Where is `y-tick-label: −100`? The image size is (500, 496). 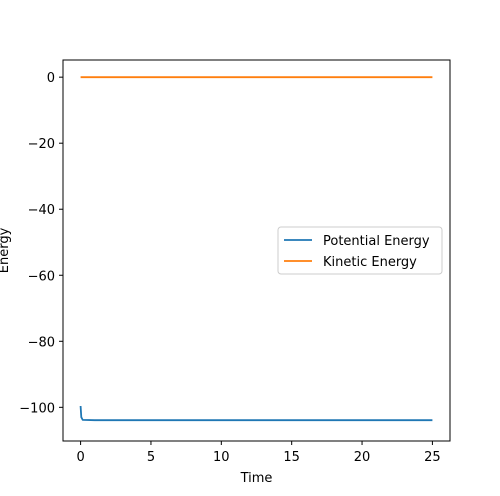
y-tick-label: −100 is located at coordinates (37, 408).